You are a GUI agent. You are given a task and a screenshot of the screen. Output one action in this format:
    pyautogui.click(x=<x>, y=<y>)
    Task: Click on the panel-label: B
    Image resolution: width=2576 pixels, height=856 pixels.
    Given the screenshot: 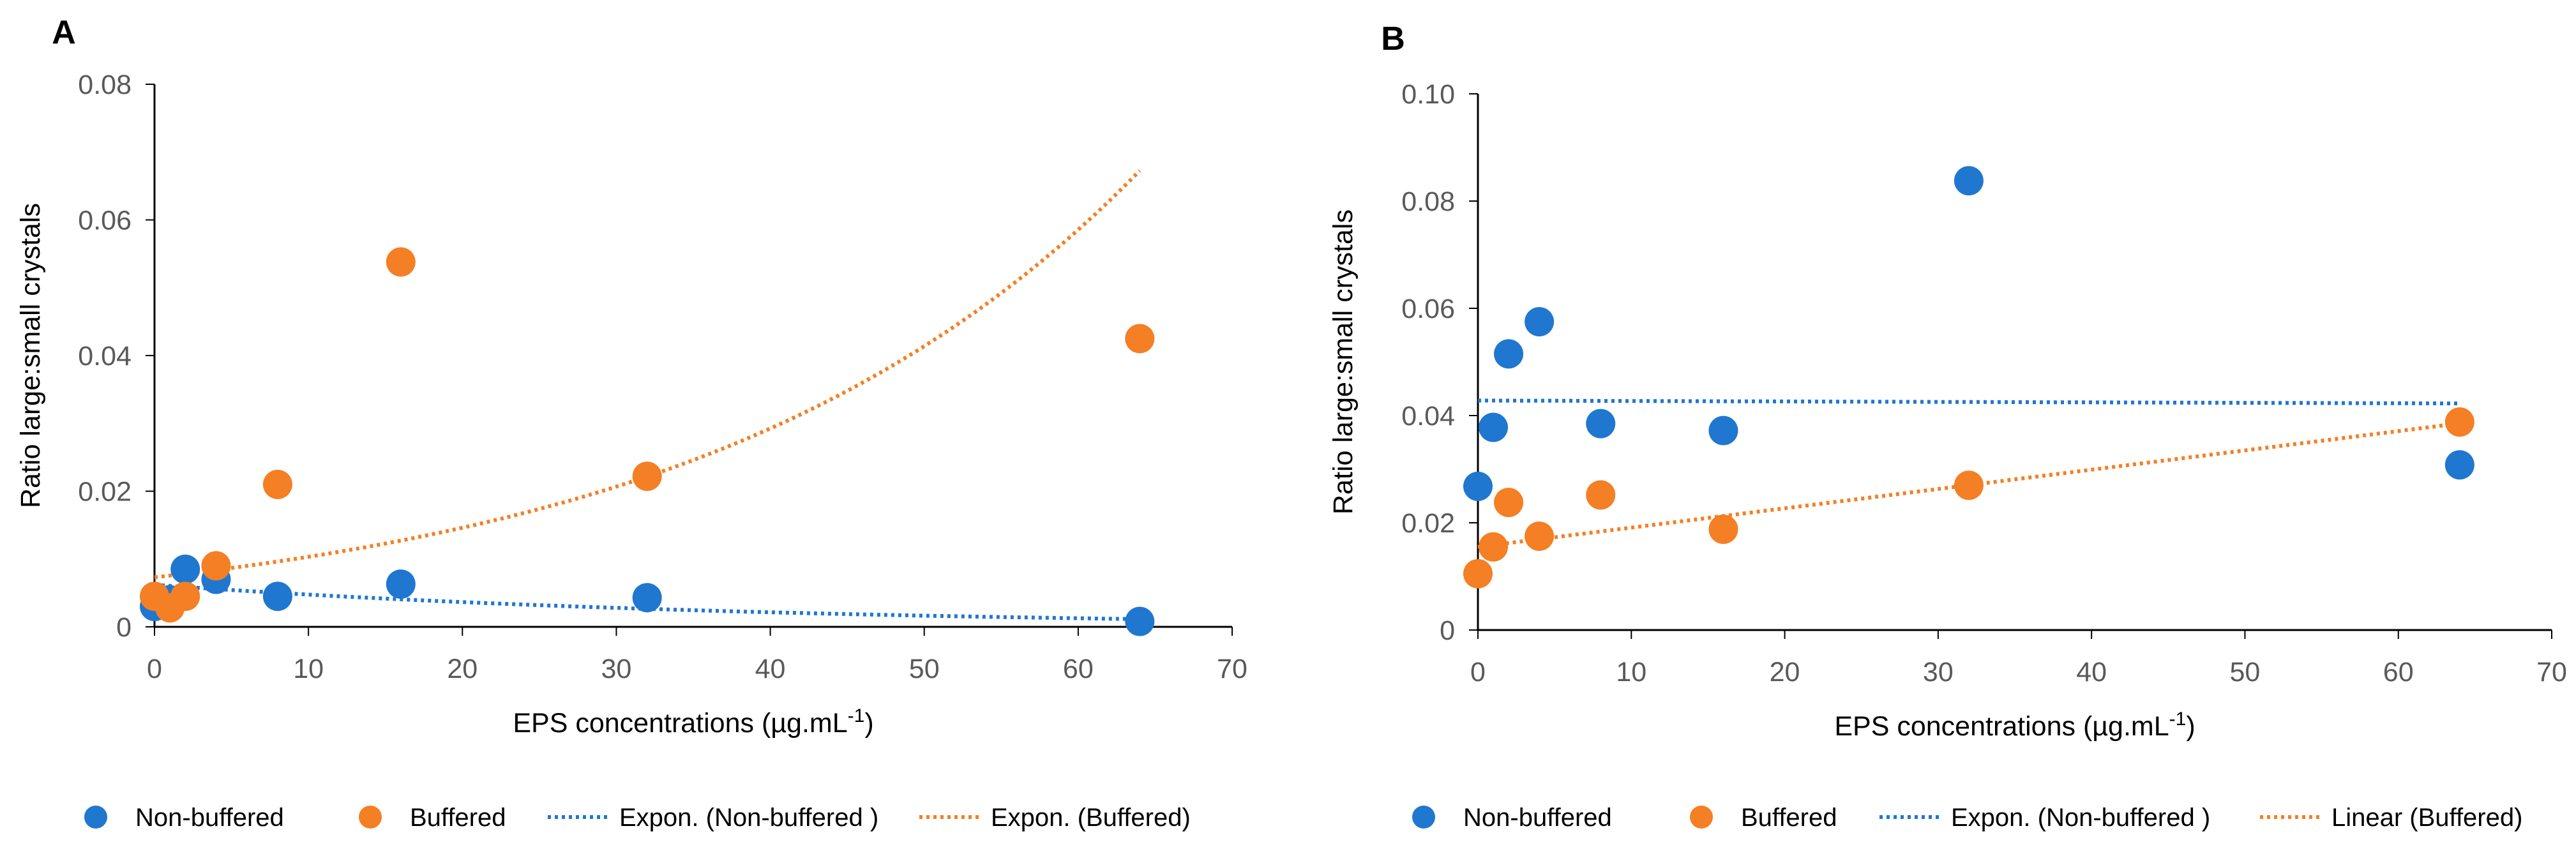 What is the action you would take?
    pyautogui.click(x=1393, y=39)
    